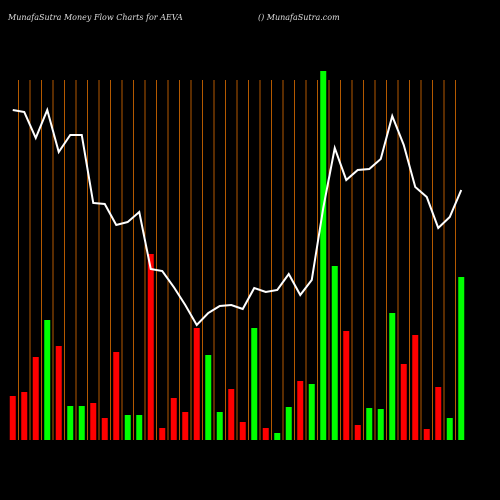 The width and height of the screenshot is (500, 500). I want to click on chart-title: MunafaSutra Money Flow Charts for AEVA, so click(95, 17).